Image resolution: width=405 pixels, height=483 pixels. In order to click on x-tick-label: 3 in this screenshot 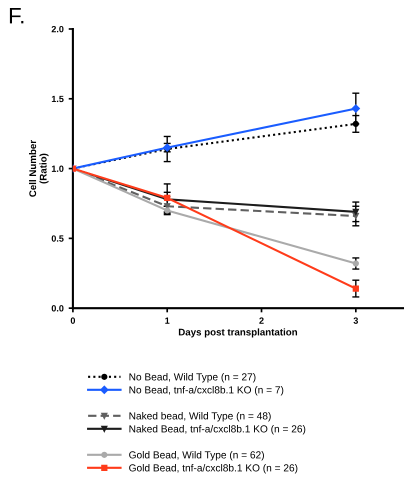, I will do `click(356, 320)`.